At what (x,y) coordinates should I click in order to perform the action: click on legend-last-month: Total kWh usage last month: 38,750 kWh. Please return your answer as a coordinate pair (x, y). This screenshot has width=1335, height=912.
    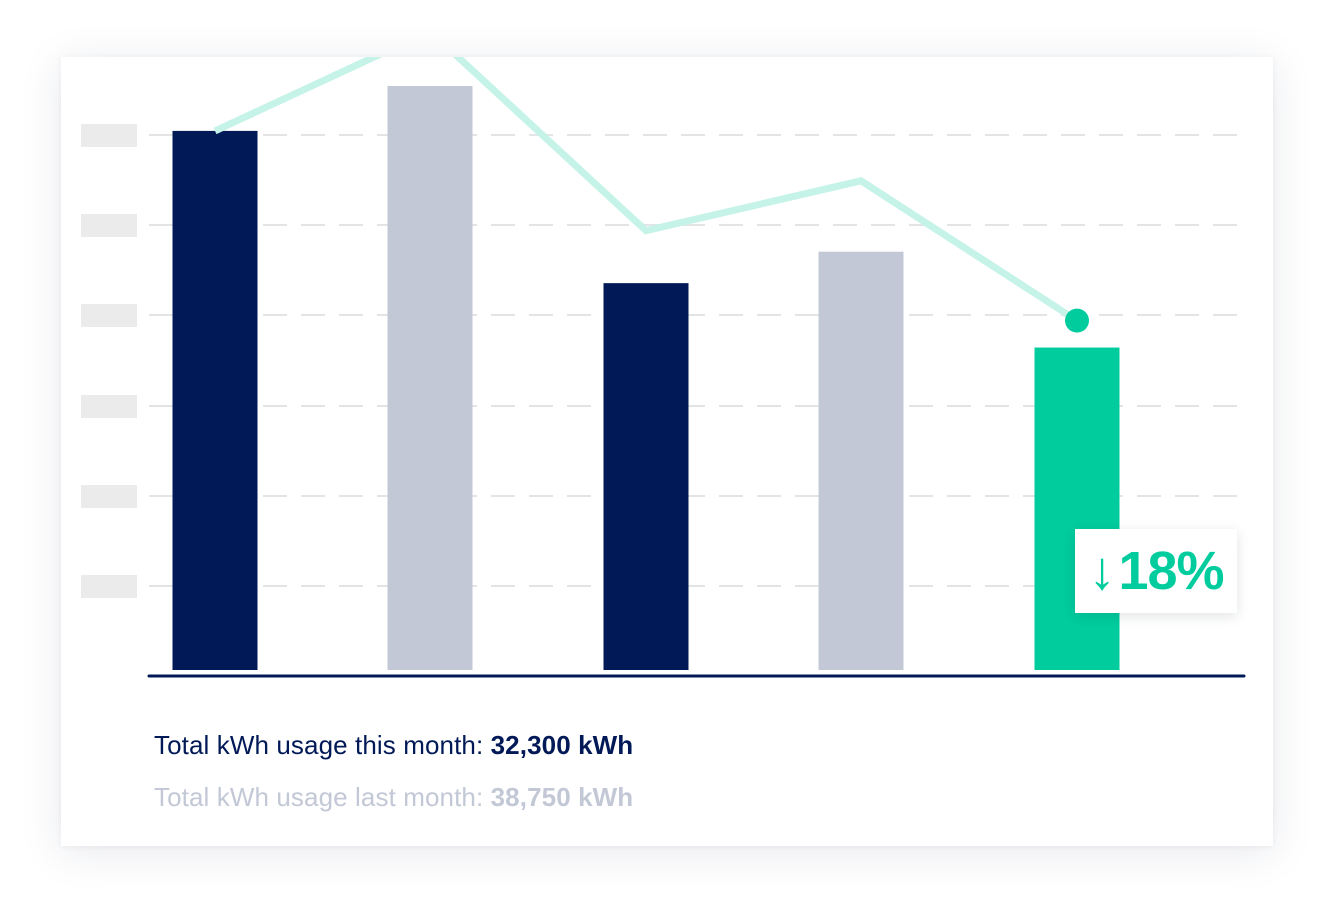
    Looking at the image, I should click on (393, 797).